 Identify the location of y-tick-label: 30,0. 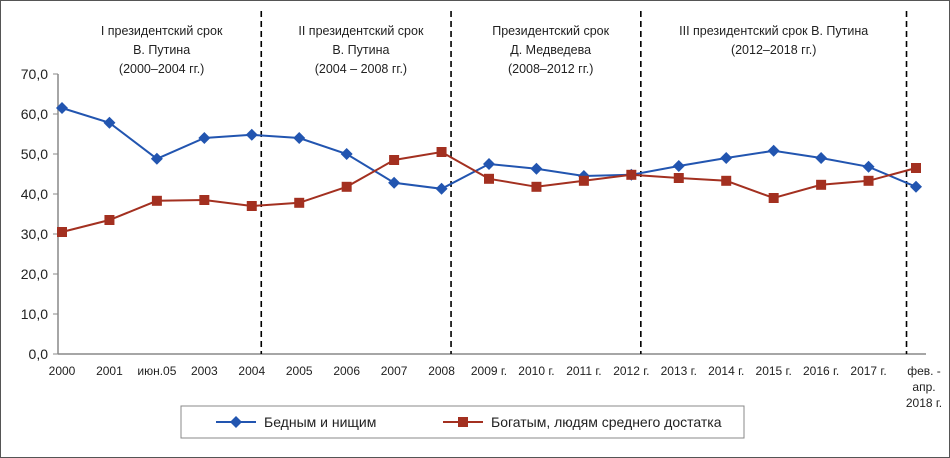
(34, 234).